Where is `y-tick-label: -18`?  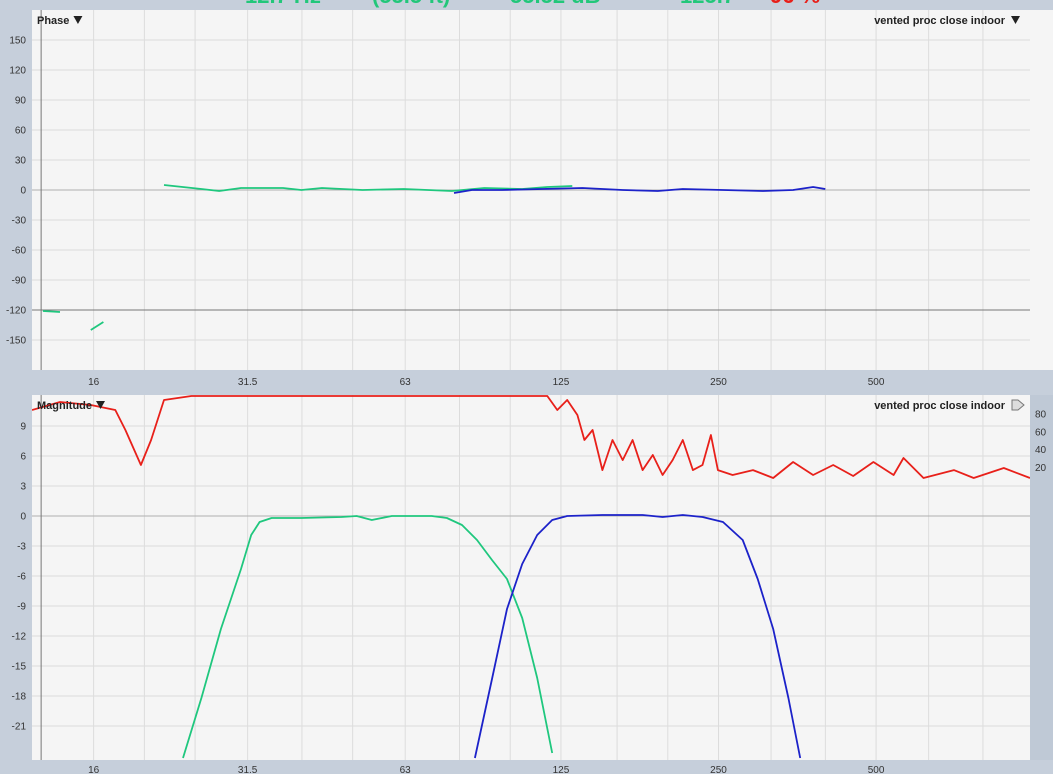
y-tick-label: -18 is located at coordinates (19, 697).